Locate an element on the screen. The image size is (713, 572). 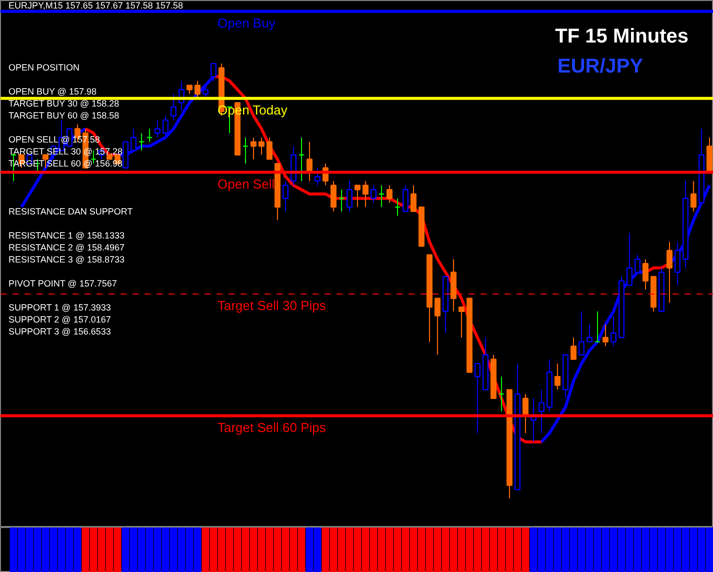
ref-line-label: Target Sell 60 Pips is located at coordinates (272, 427).